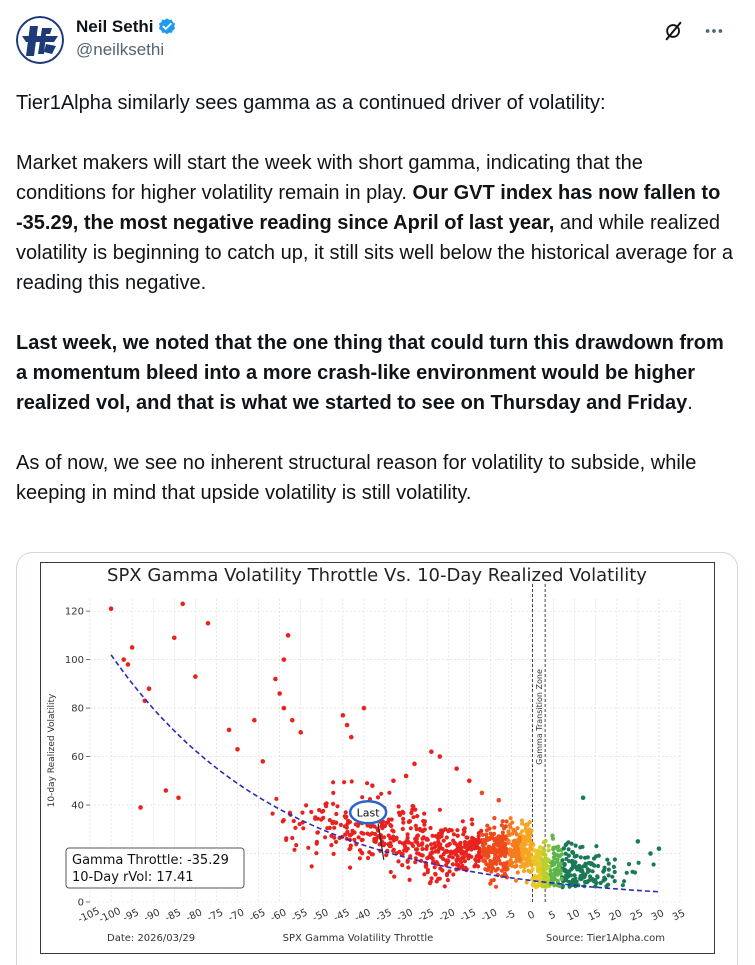 The image size is (755, 965). What do you see at coordinates (381, 841) in the screenshot?
I see `last-callout-pointer` at bounding box center [381, 841].